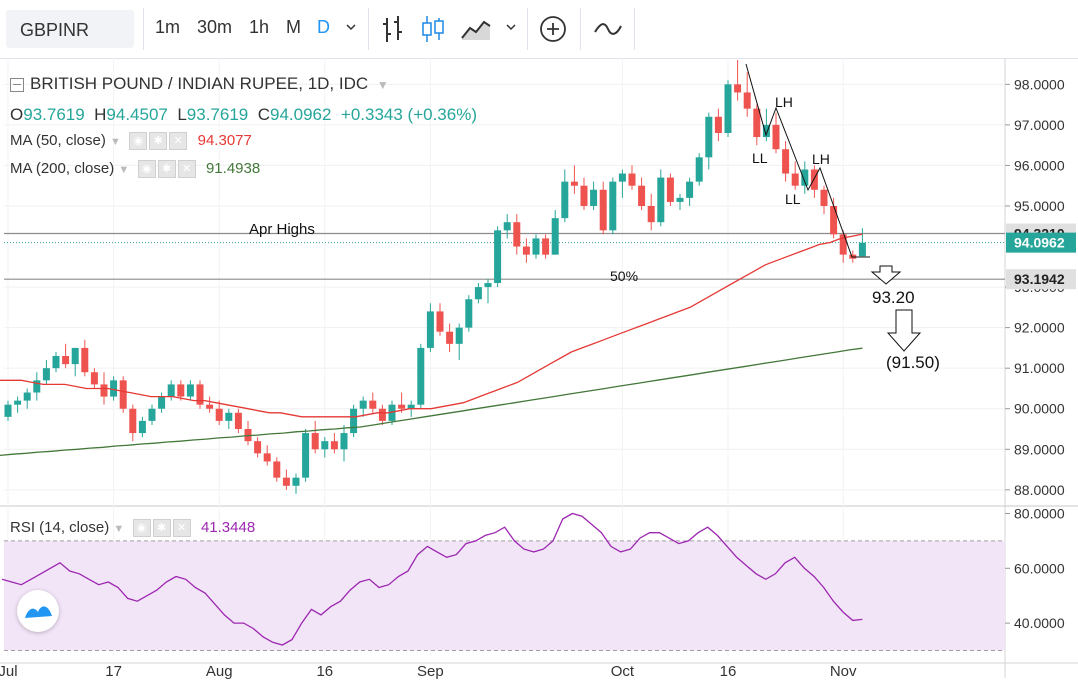  I want to click on collapse-icon, so click(17, 84).